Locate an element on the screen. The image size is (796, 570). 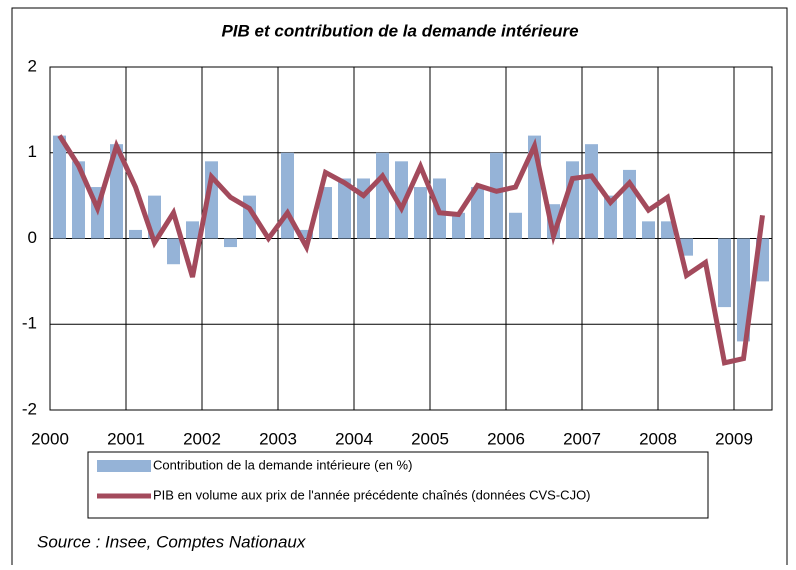
x-tick-label: 2005 is located at coordinates (430, 438).